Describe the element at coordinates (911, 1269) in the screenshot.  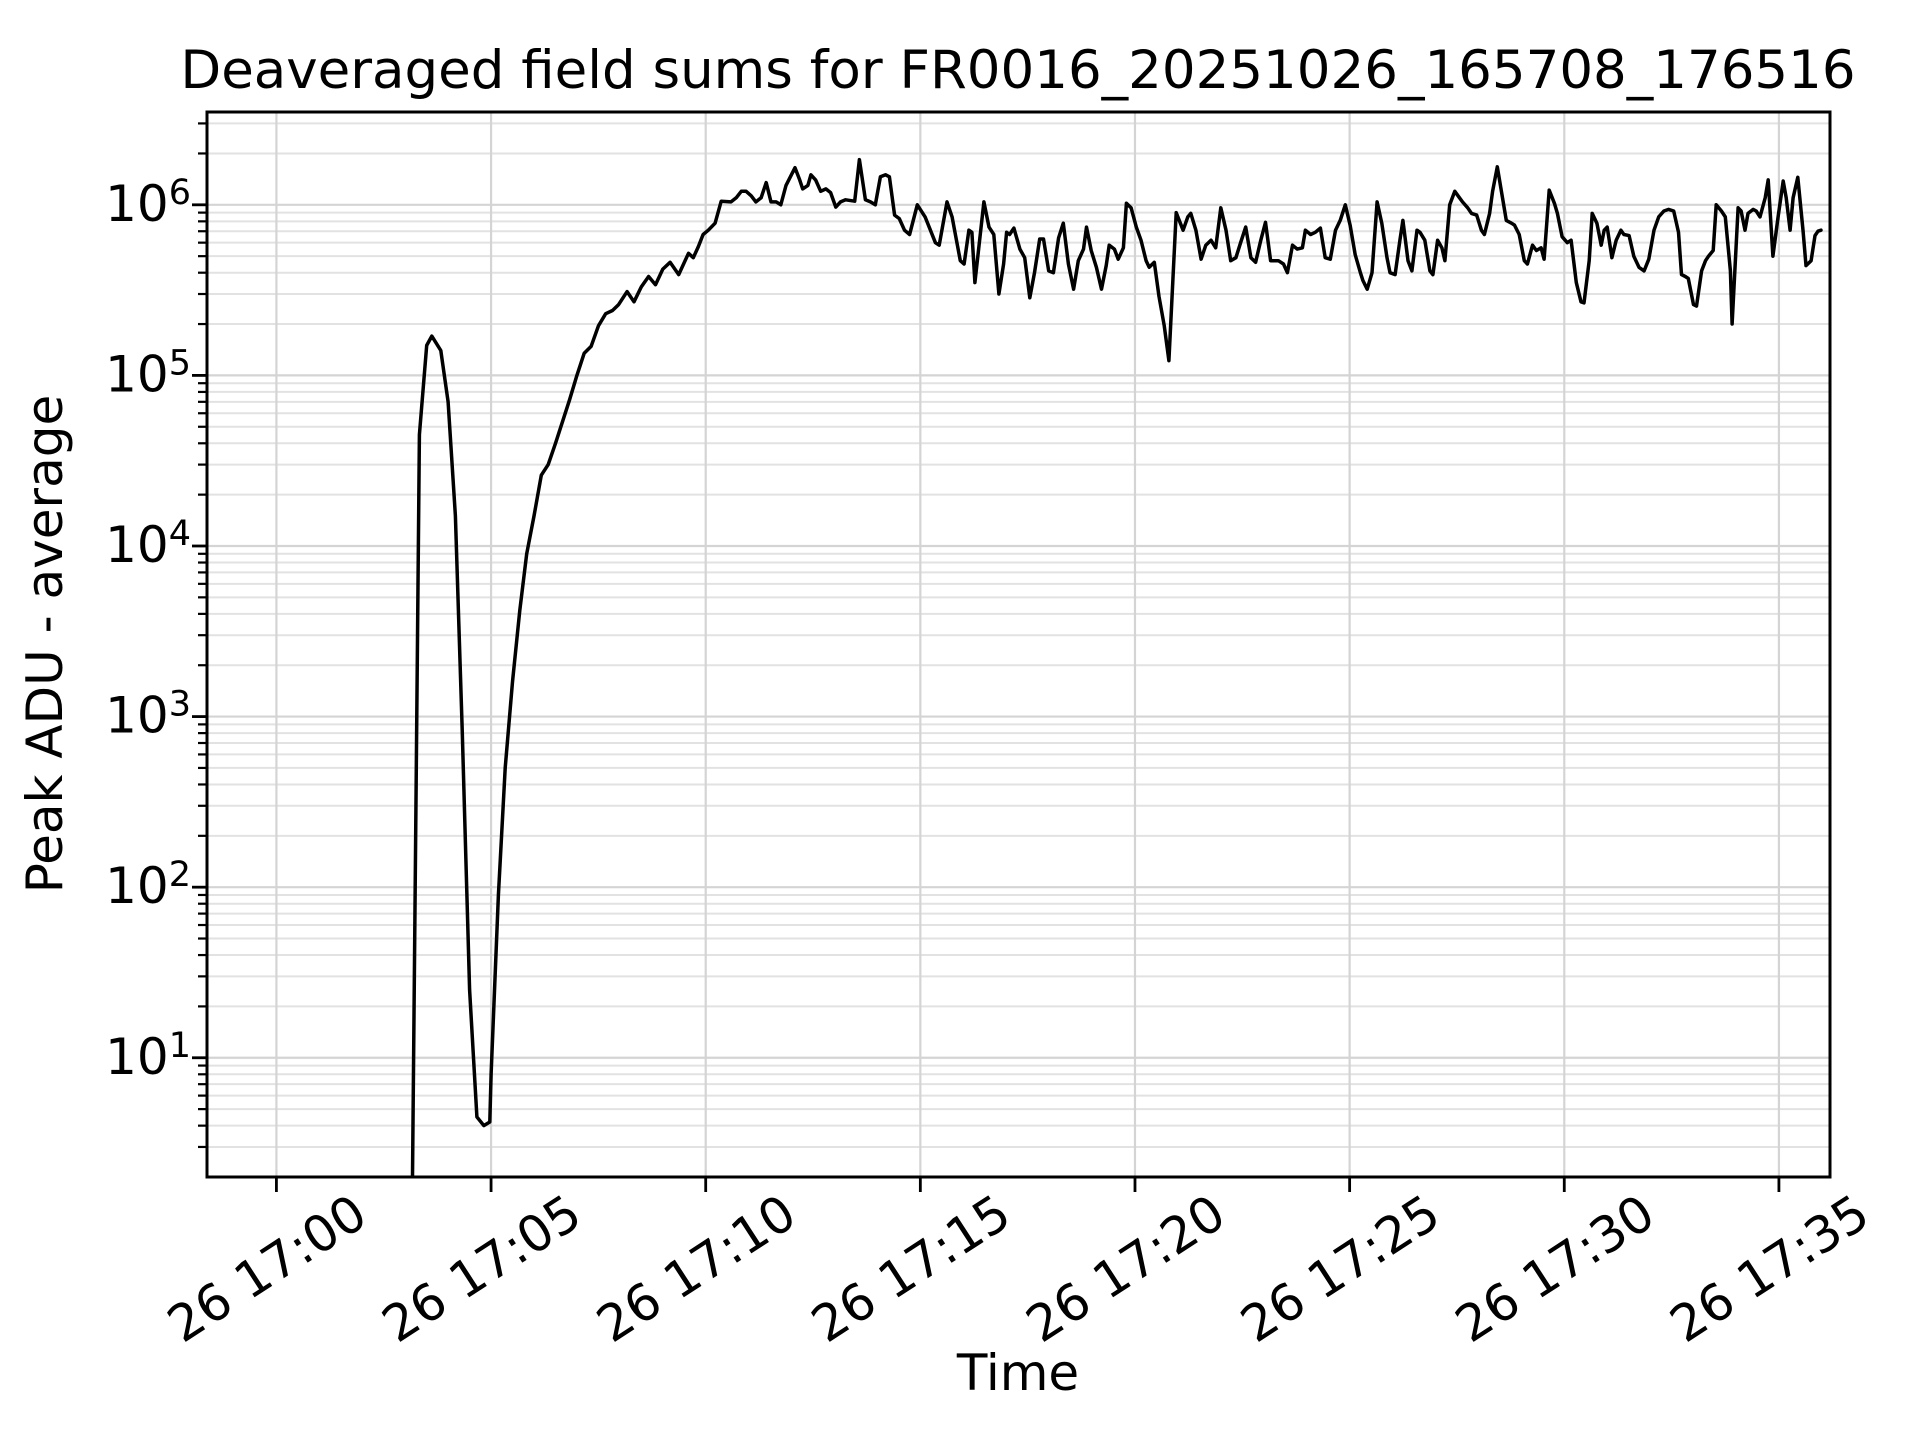
I see `x-tick-label: 26 17:15` at that location.